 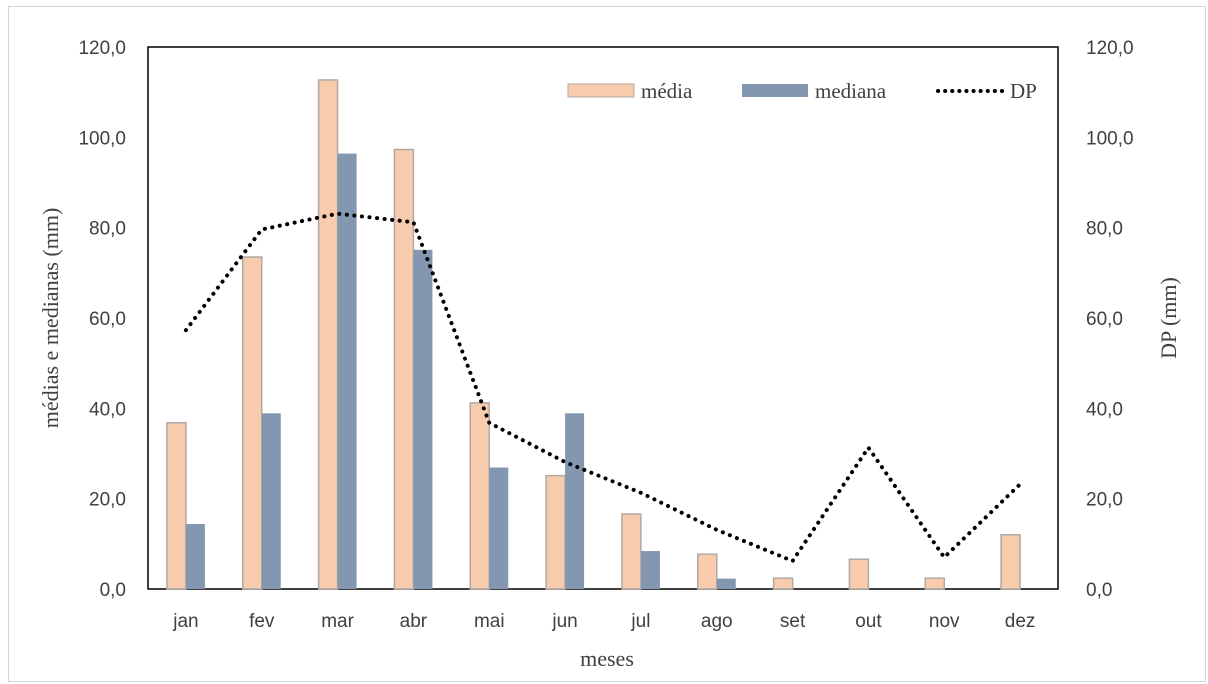 What do you see at coordinates (102, 48) in the screenshot?
I see `y-tick-label: 120,0` at bounding box center [102, 48].